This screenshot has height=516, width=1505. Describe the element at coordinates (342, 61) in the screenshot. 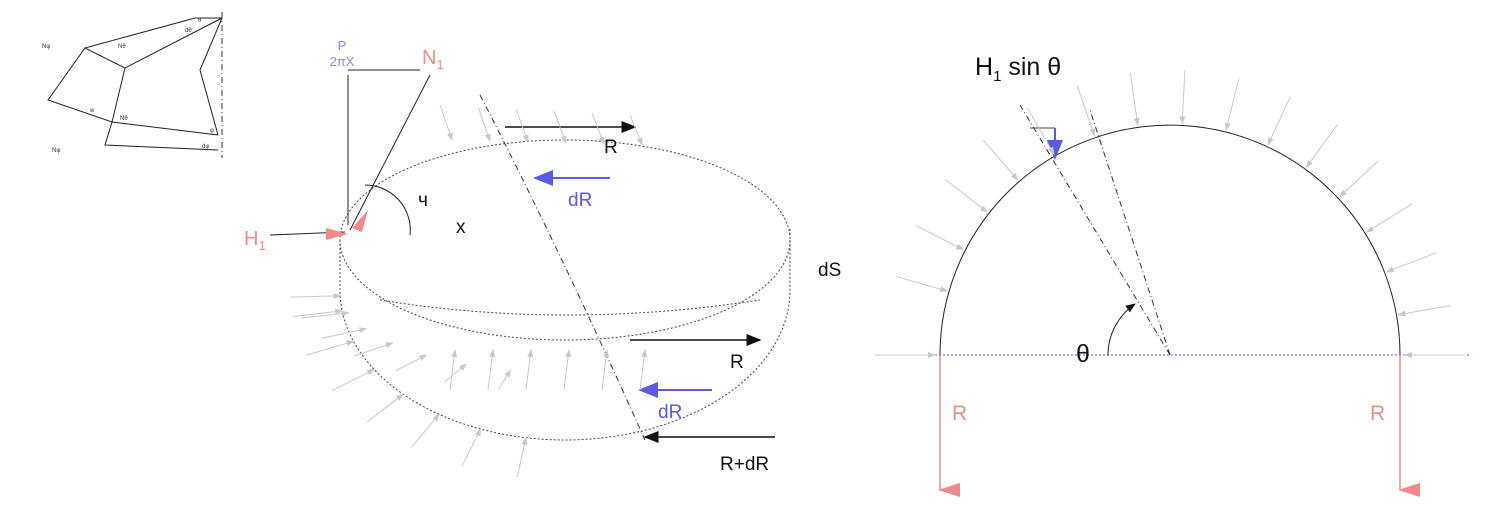

I see `label: 2πX` at that location.